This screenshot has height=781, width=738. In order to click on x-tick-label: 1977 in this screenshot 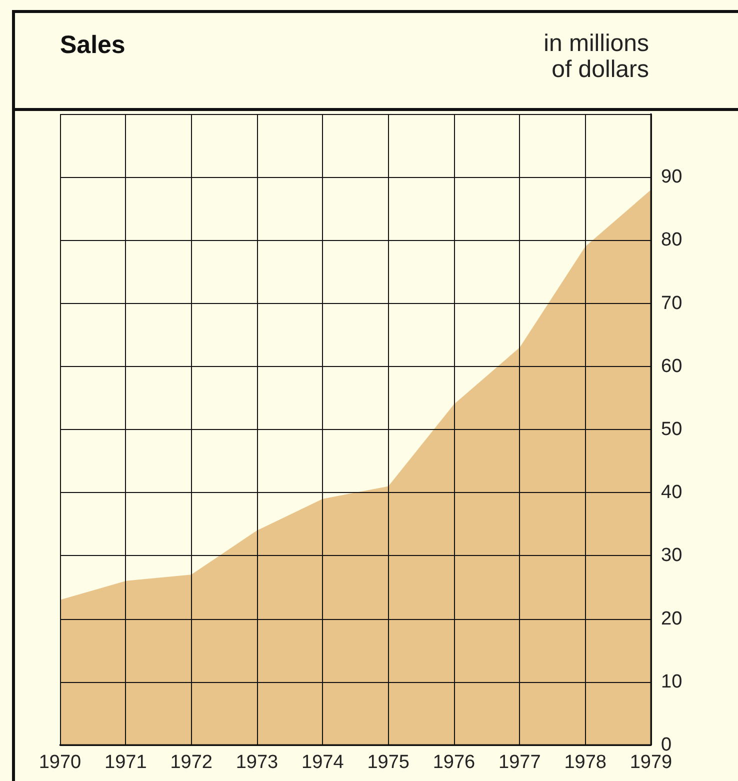, I will do `click(519, 762)`.